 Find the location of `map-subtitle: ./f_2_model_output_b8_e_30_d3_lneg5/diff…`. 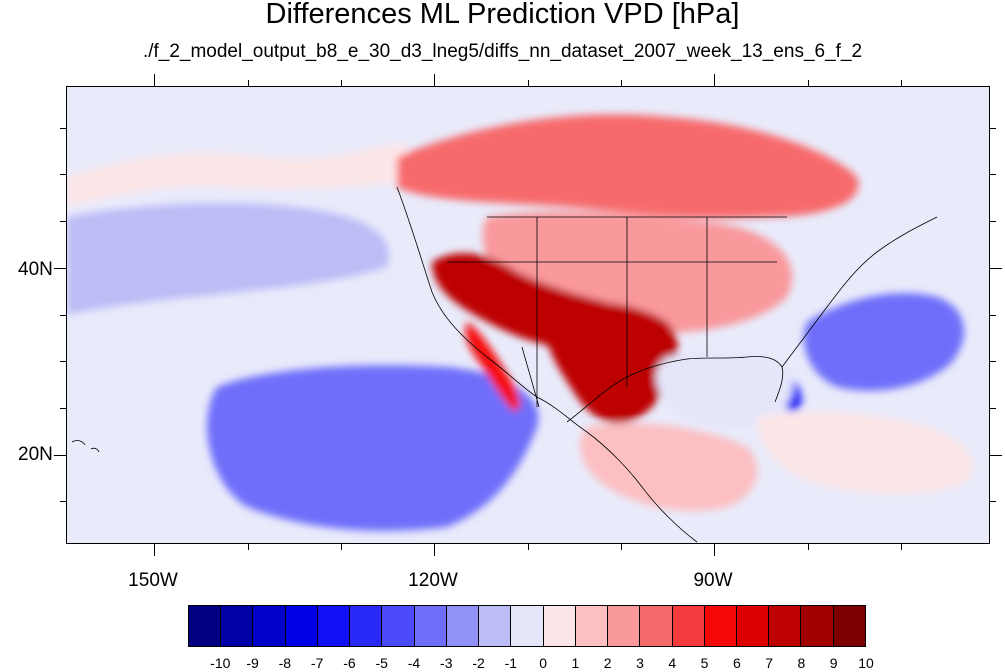

map-subtitle: ./f_2_model_output_b8_e_30_d3_lneg5/diff… is located at coordinates (502, 51).